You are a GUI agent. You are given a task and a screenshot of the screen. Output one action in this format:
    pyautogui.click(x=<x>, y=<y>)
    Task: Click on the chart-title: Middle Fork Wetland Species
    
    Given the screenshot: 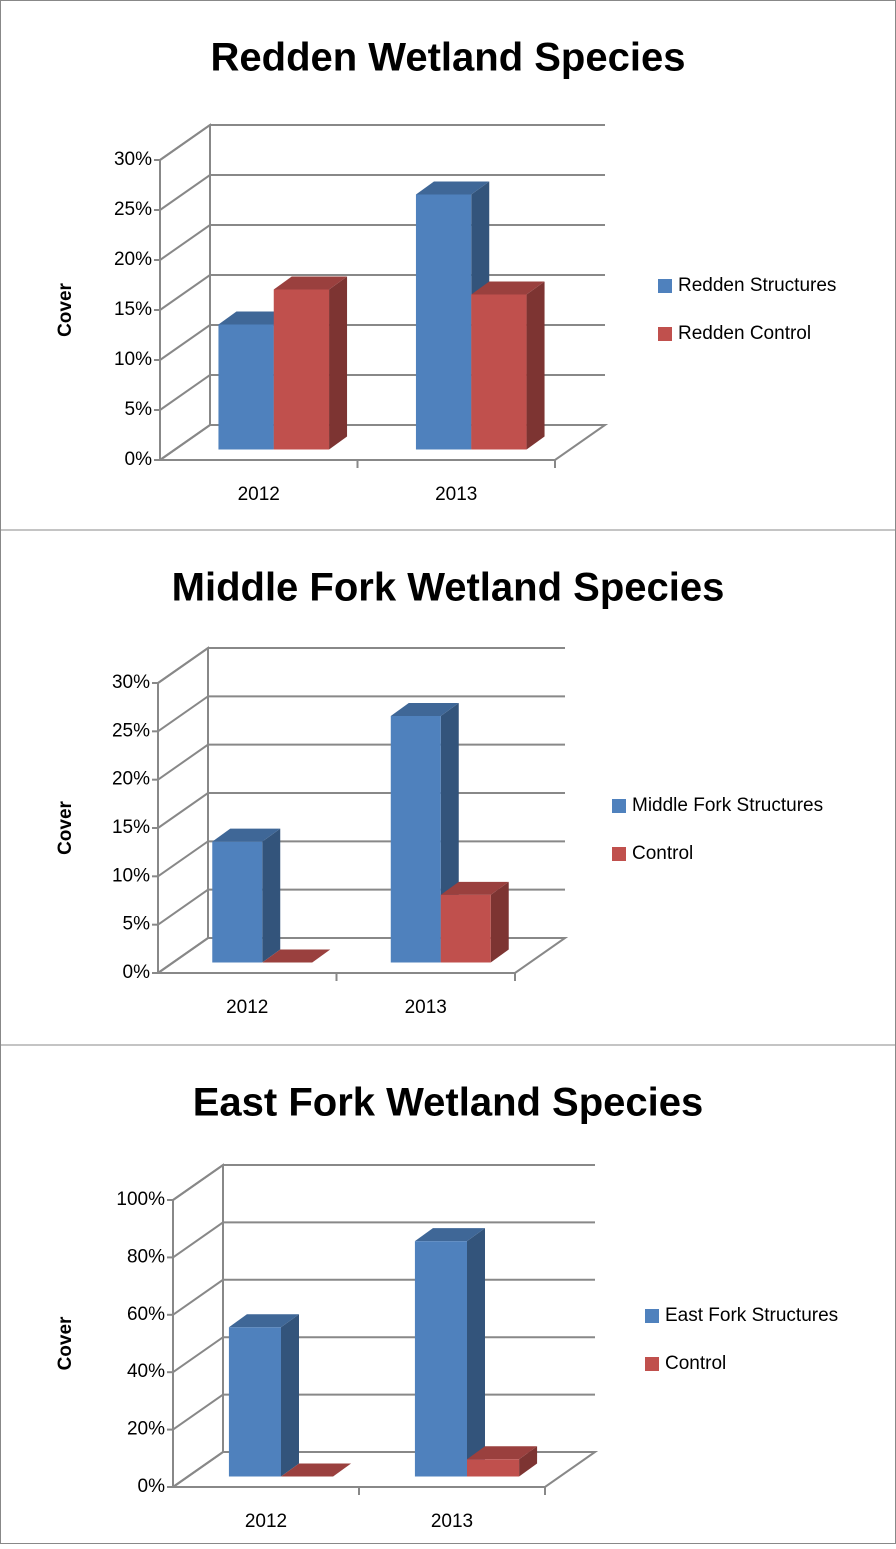 What is the action you would take?
    pyautogui.click(x=448, y=588)
    